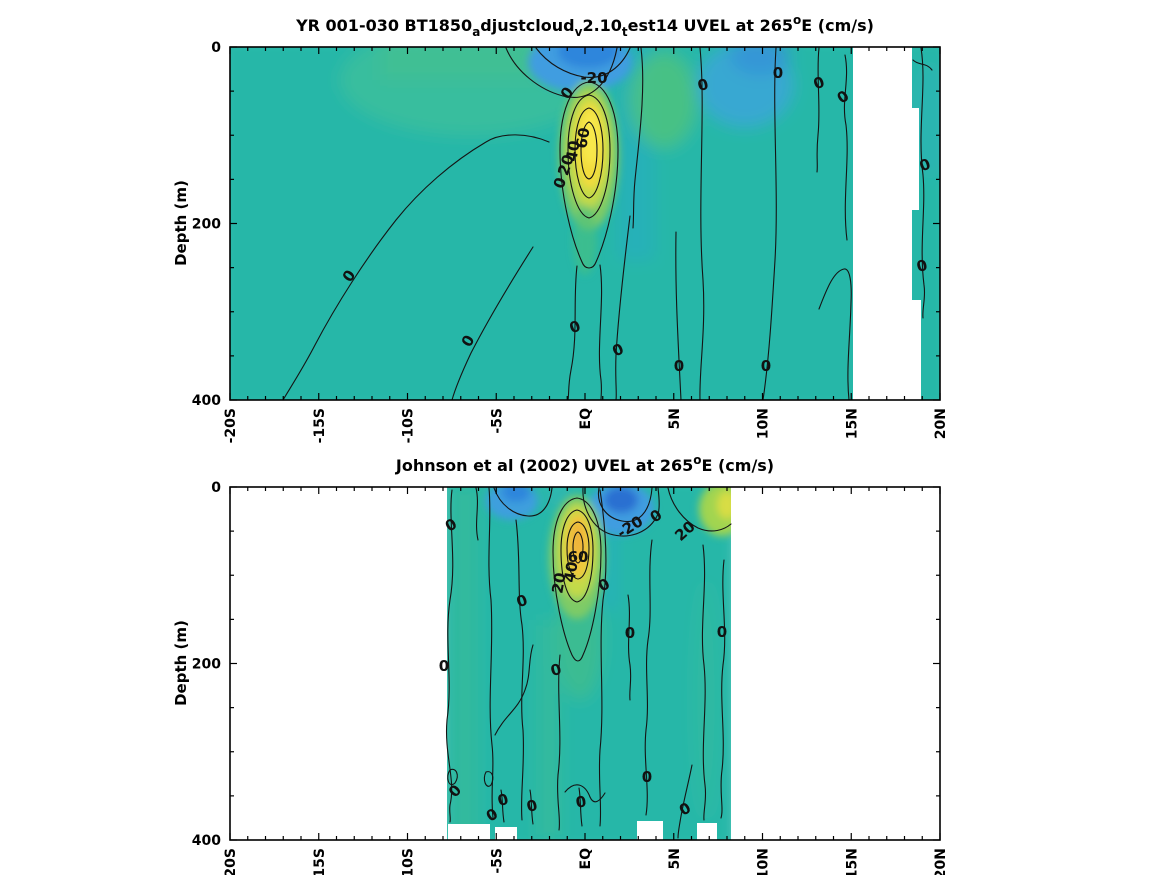  I want to click on contour-label: 40, so click(572, 151).